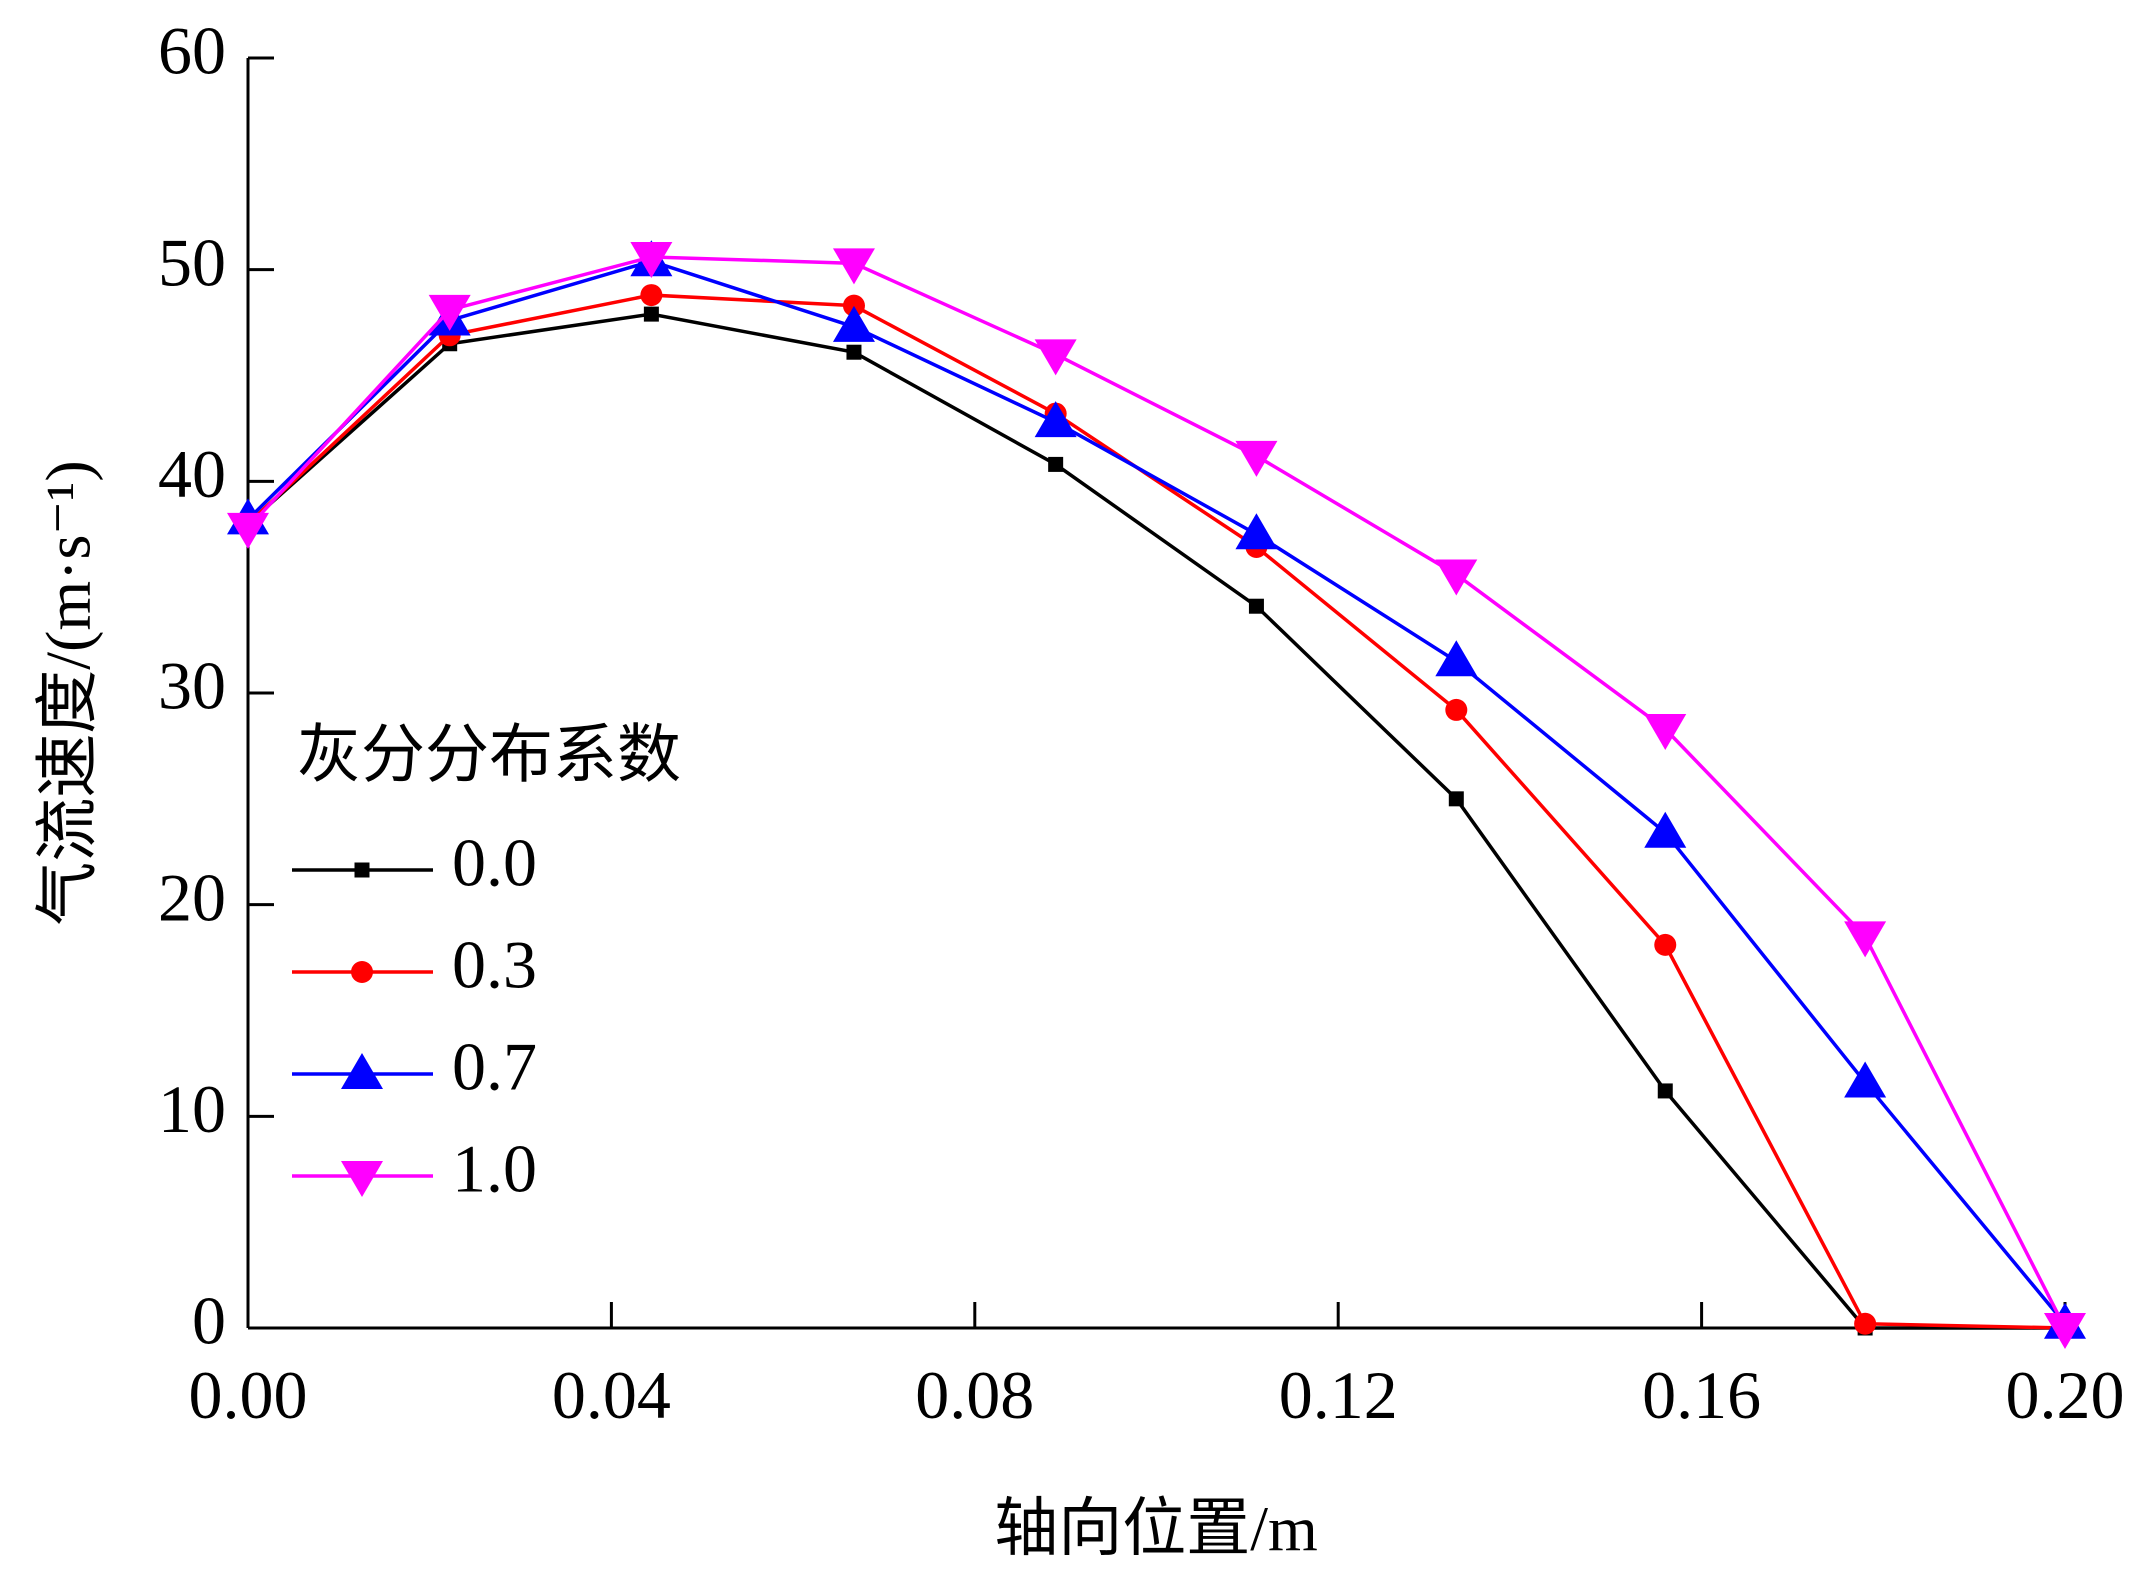  Describe the element at coordinates (494, 965) in the screenshot. I see `legend-label: 0.3` at that location.